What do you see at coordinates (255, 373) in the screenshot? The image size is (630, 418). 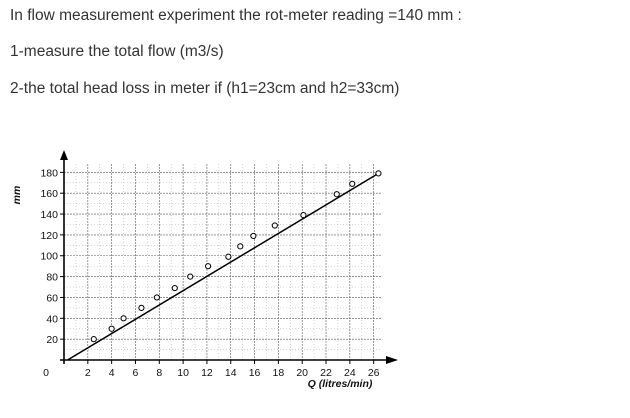 I see `x-tick-label: 16` at bounding box center [255, 373].